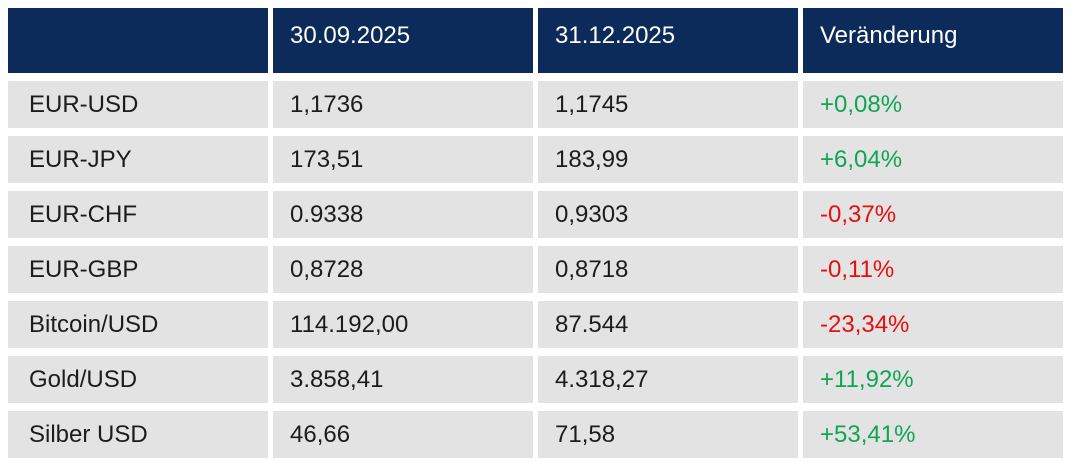  Describe the element at coordinates (668, 379) in the screenshot. I see `value-end: 4.318,27` at that location.